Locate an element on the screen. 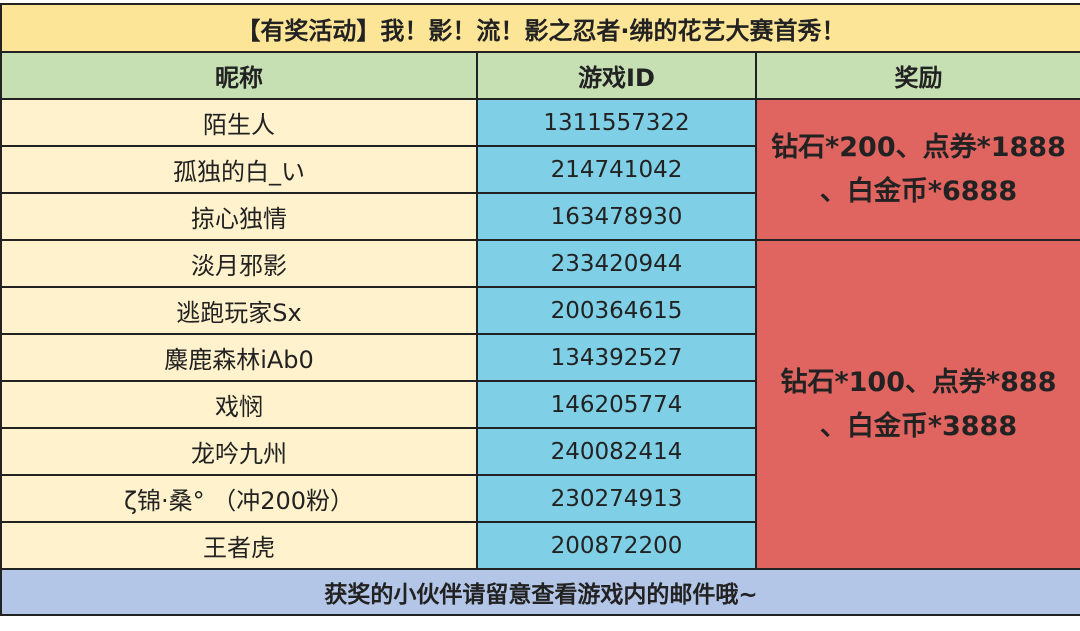 This screenshot has width=1080, height=631. nickname-cell: 麋鹿森林iAb0 is located at coordinates (239, 357).